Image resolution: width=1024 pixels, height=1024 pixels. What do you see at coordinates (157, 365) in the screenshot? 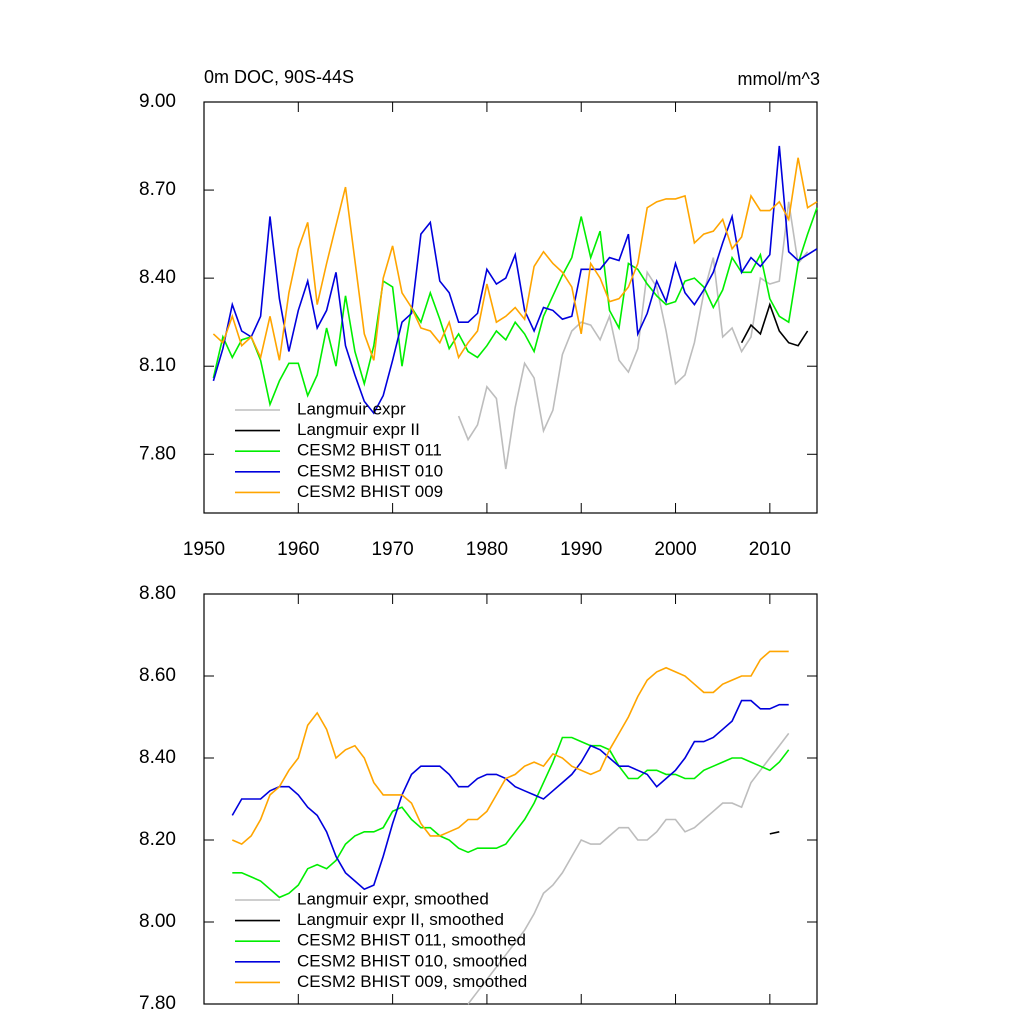
I see `y-tick-label: 8.10` at bounding box center [157, 365].